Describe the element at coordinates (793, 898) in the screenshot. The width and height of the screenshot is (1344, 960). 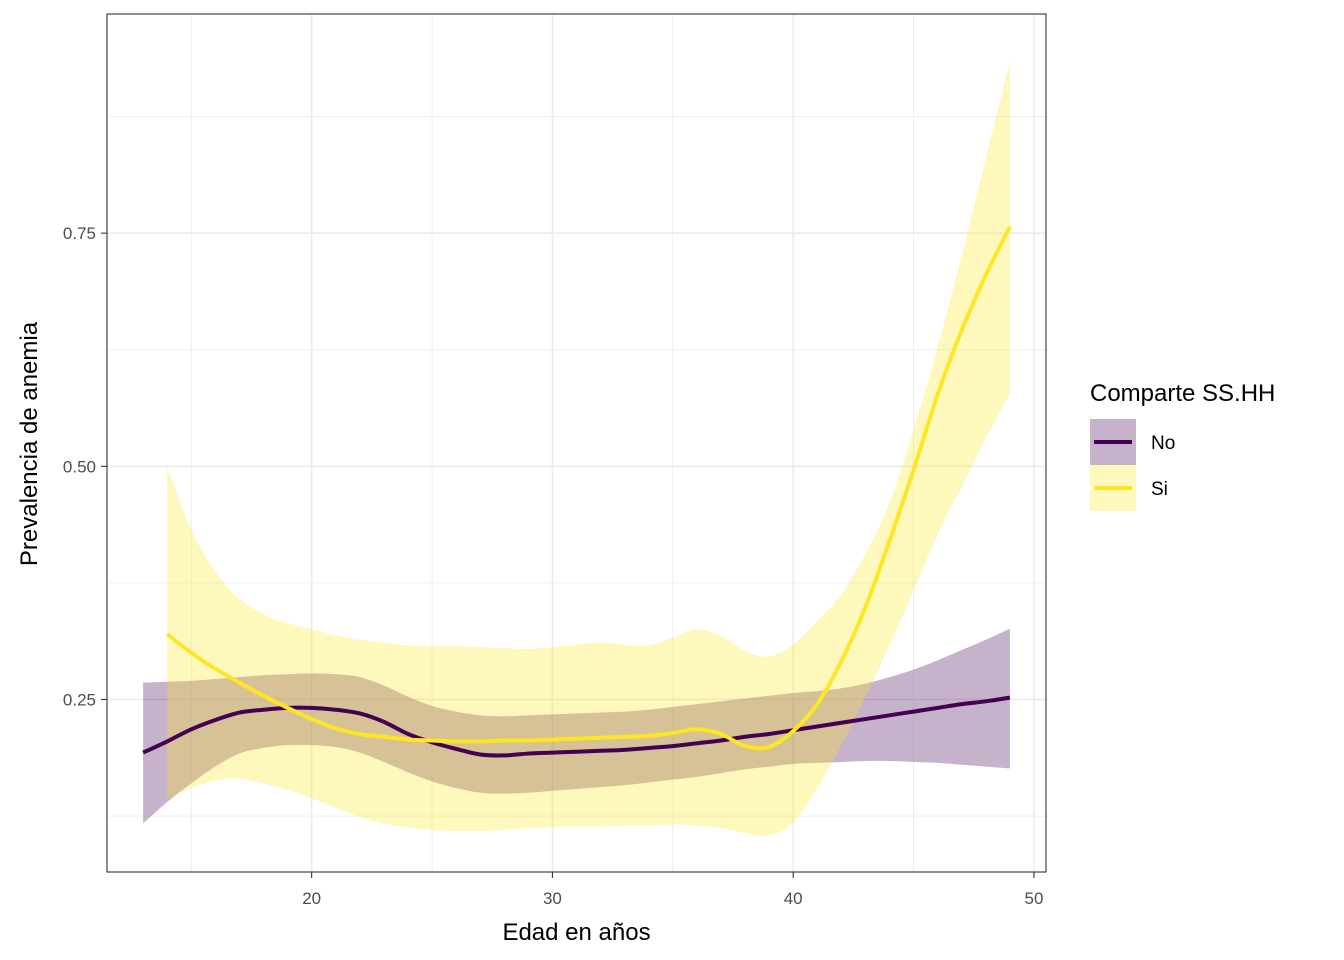
I see `x-tick-label: 40` at that location.